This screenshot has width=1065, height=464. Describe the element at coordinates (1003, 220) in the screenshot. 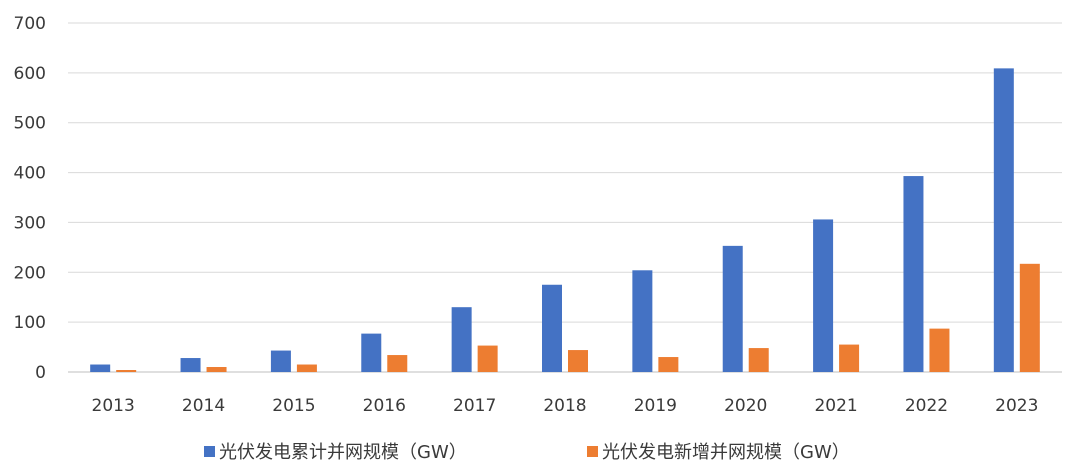

I see `bar-cumulative-2023` at that location.